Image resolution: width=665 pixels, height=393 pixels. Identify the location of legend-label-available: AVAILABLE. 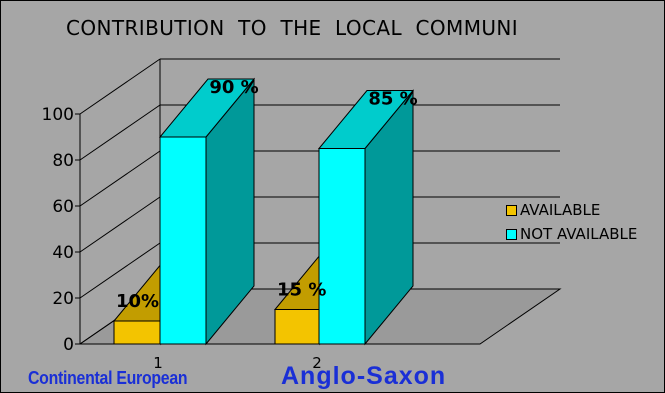
(560, 210).